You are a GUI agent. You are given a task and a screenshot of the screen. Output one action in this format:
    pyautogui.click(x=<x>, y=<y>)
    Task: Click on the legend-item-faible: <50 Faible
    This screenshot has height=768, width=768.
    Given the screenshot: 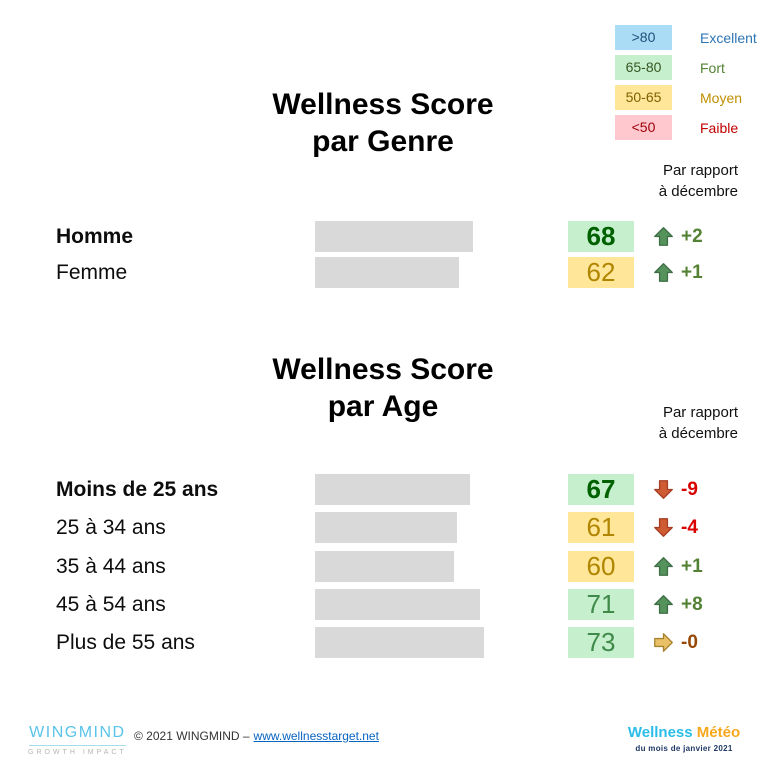 What is the action you would take?
    pyautogui.click(x=686, y=127)
    